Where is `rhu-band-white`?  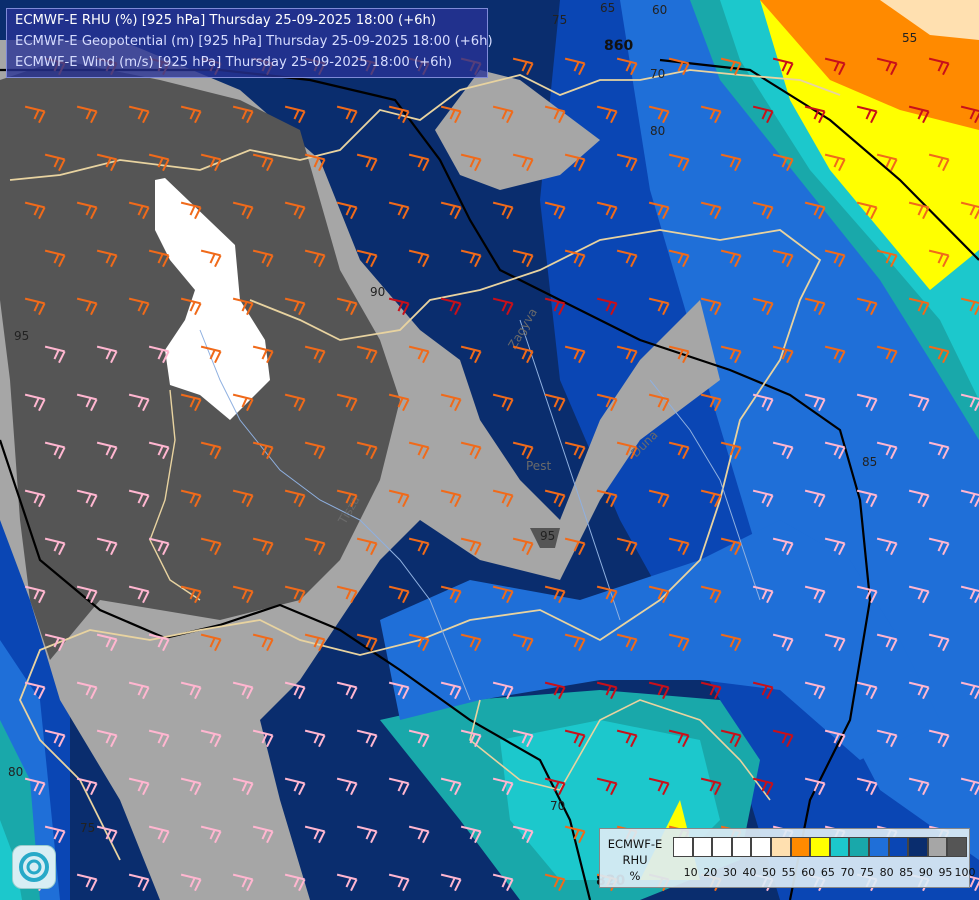 rhu-band-white is located at coordinates (212, 299).